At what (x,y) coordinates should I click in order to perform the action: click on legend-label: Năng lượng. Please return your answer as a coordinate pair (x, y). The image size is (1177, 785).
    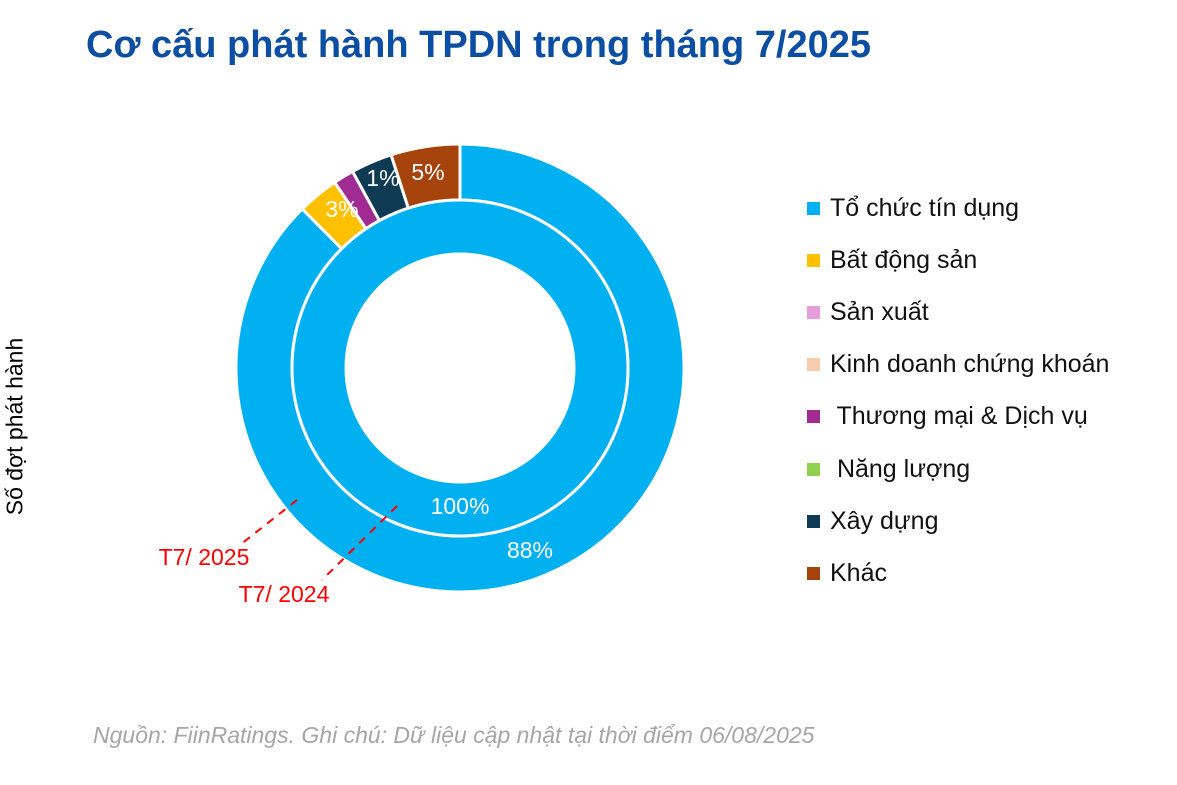
    Looking at the image, I should click on (900, 468).